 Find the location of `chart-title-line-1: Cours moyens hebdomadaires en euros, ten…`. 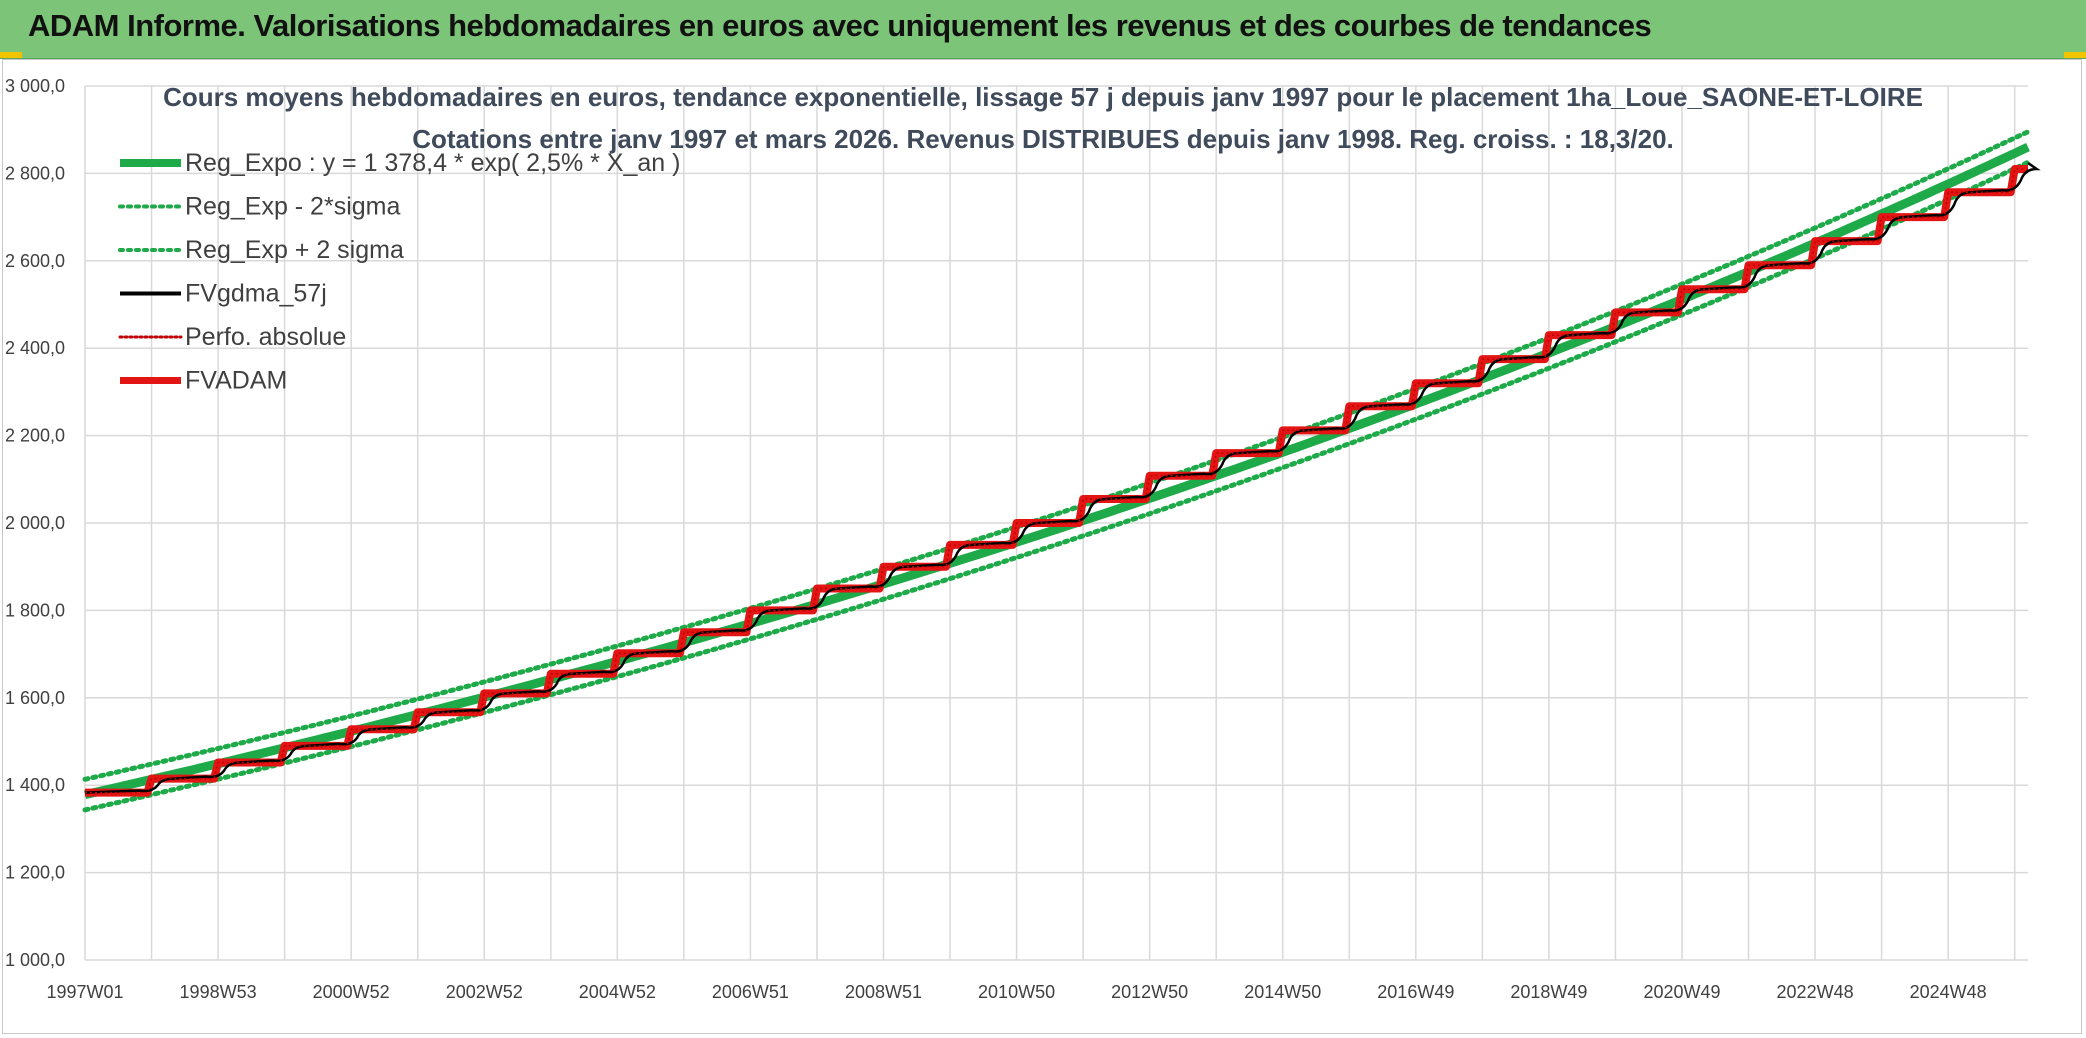

chart-title-line-1: Cours moyens hebdomadaires en euros, ten… is located at coordinates (1043, 97).